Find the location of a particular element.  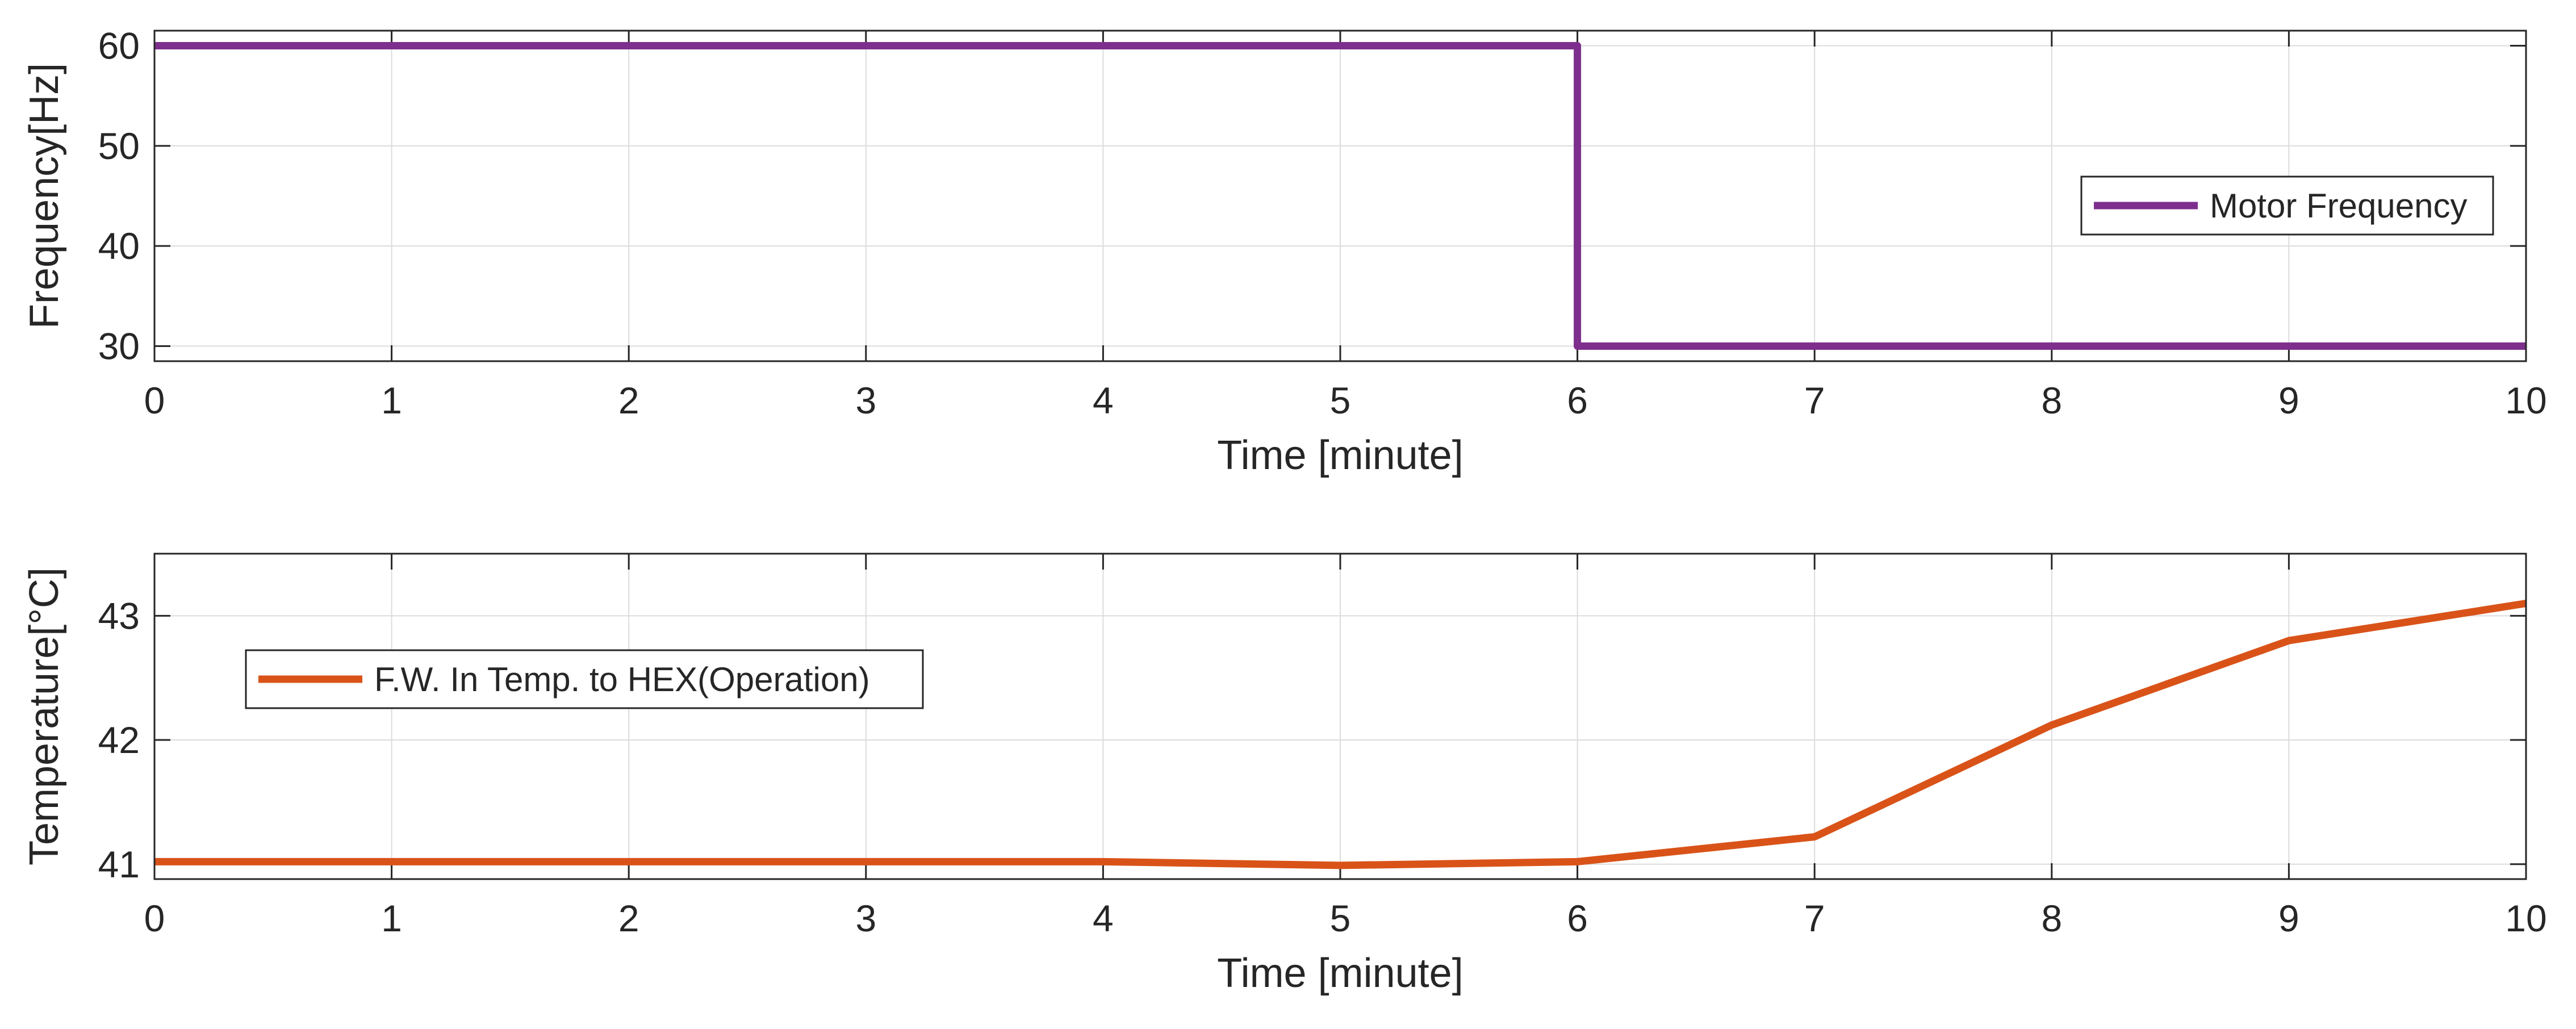

y-tick-label: 42 is located at coordinates (119, 740).